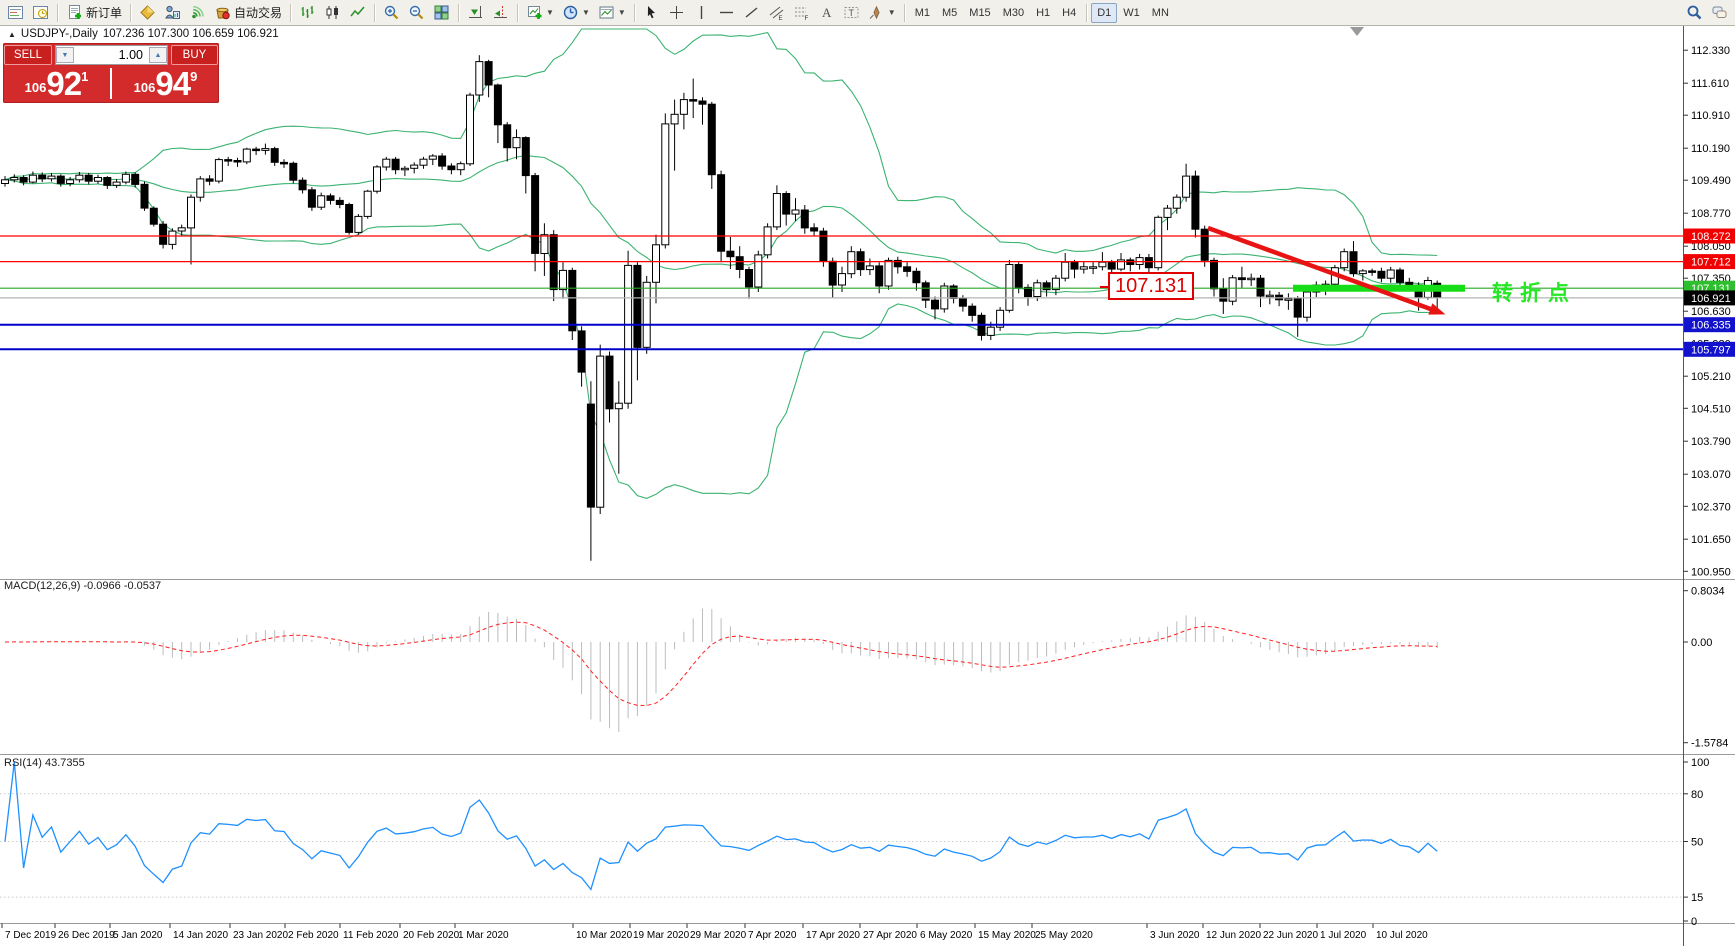 The image size is (1735, 946). I want to click on candlestick-chart-icon, so click(332, 12).